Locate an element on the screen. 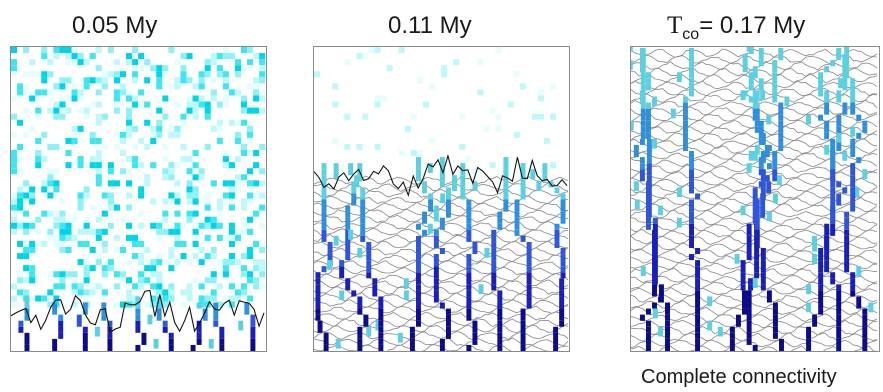  complete-connectivity-caption: Complete connectivity is located at coordinates (739, 377).